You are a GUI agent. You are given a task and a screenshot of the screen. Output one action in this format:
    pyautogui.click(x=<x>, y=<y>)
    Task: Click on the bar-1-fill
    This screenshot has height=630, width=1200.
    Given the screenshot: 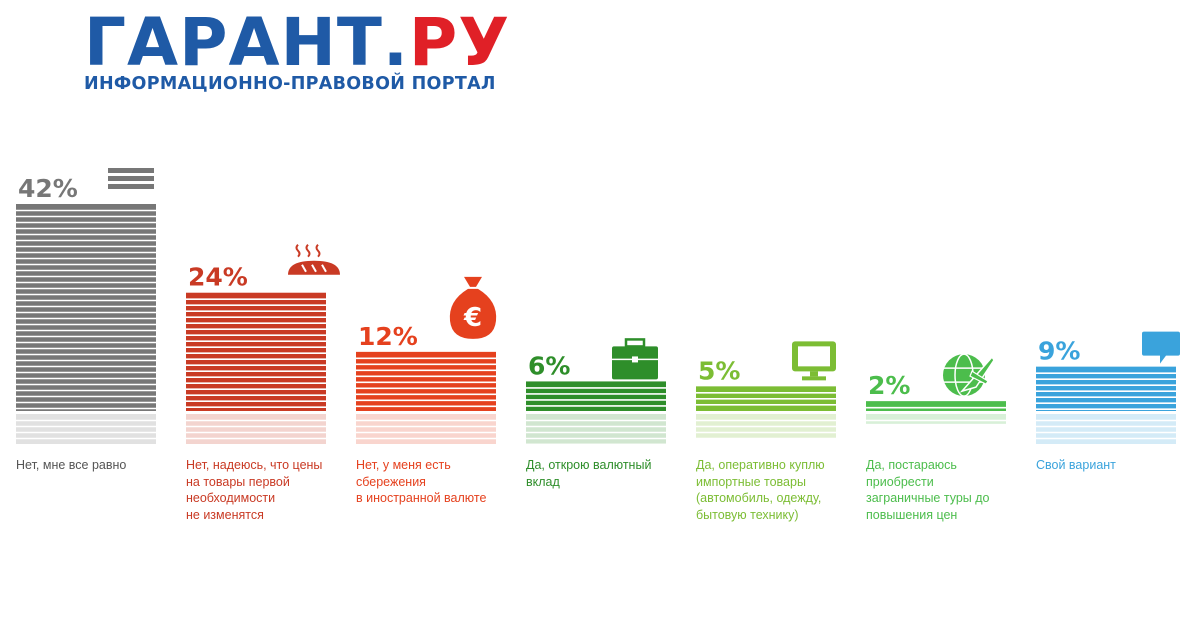 What is the action you would take?
    pyautogui.click(x=86, y=307)
    